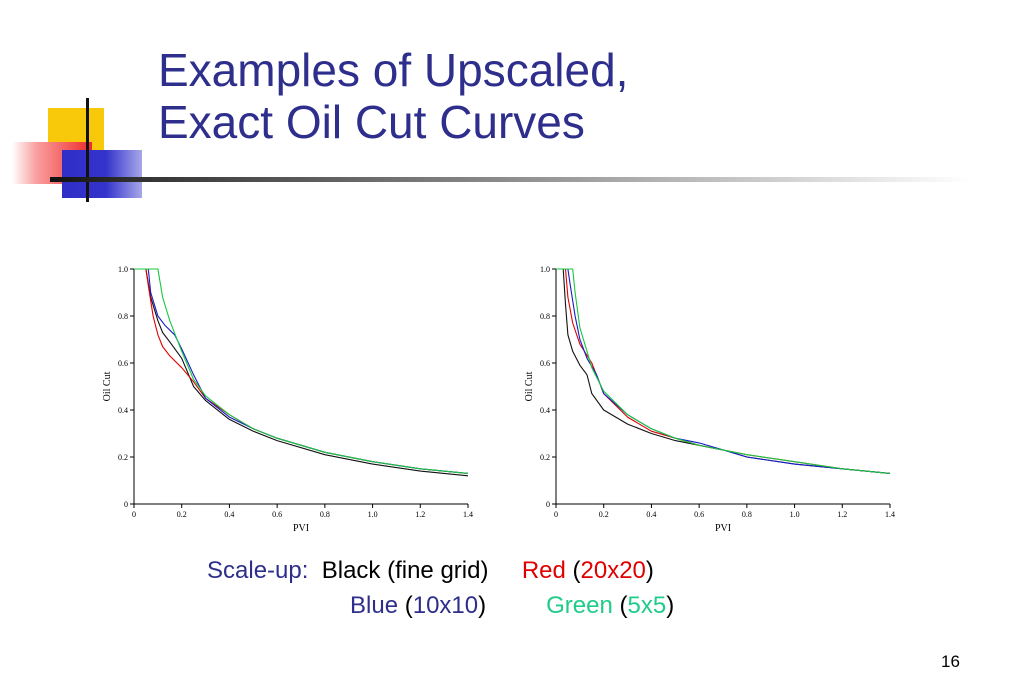  What do you see at coordinates (613, 570) in the screenshot?
I see `legend-red-grid: 20x20` at bounding box center [613, 570].